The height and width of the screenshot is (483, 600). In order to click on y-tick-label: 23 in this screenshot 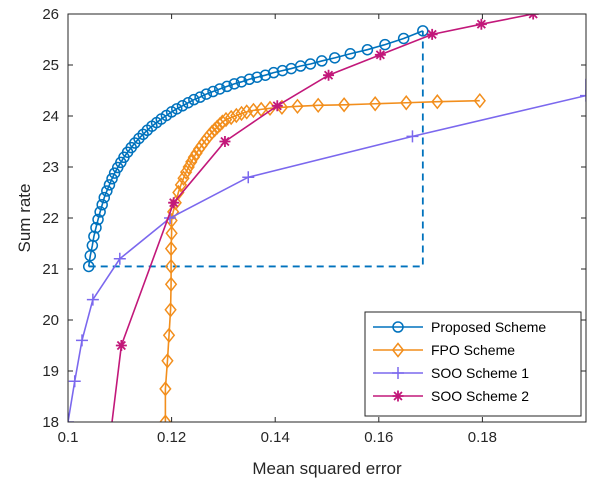, I will do `click(50, 167)`.